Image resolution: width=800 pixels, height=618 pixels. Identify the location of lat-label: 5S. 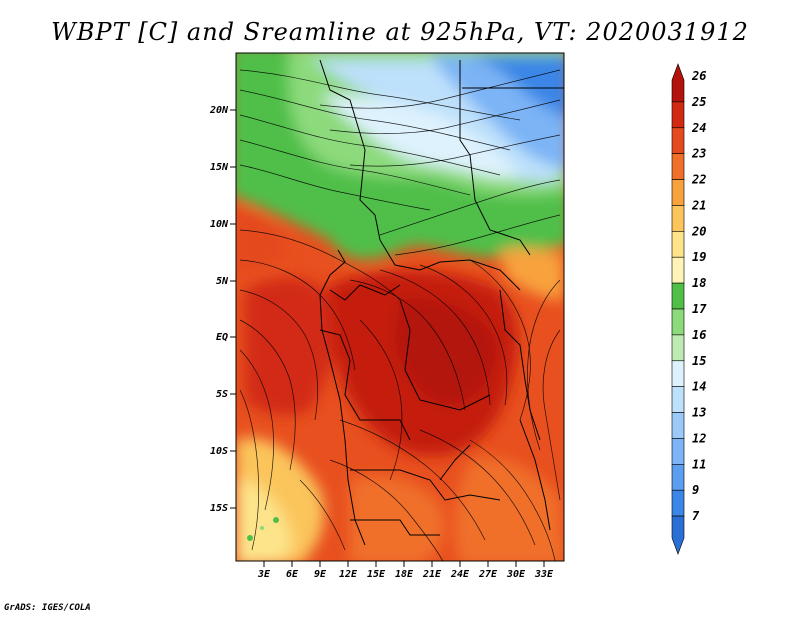
(222, 394).